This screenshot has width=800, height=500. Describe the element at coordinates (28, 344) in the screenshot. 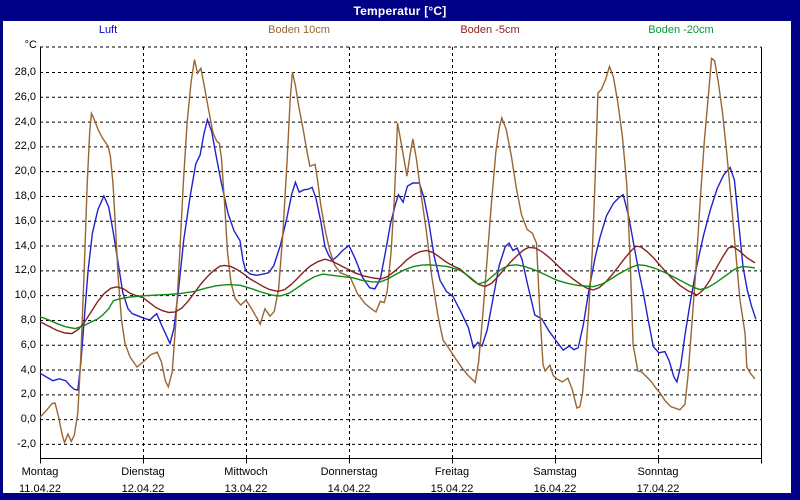

I see `y-tick-label: 6,0` at that location.